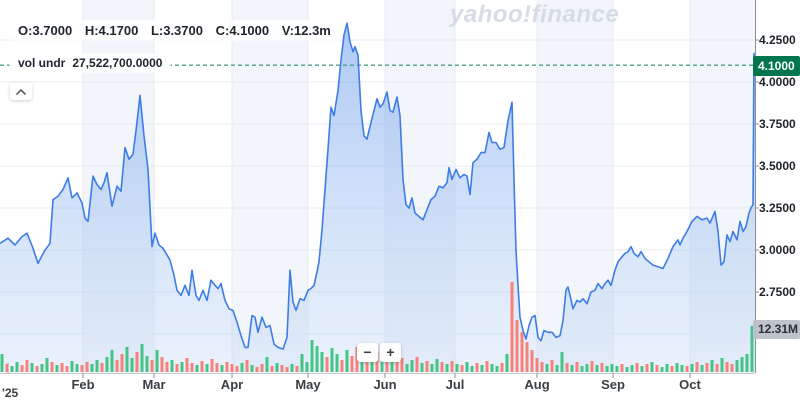 Image resolution: width=800 pixels, height=405 pixels. I want to click on y-axis-label: 3.2500, so click(777, 208).